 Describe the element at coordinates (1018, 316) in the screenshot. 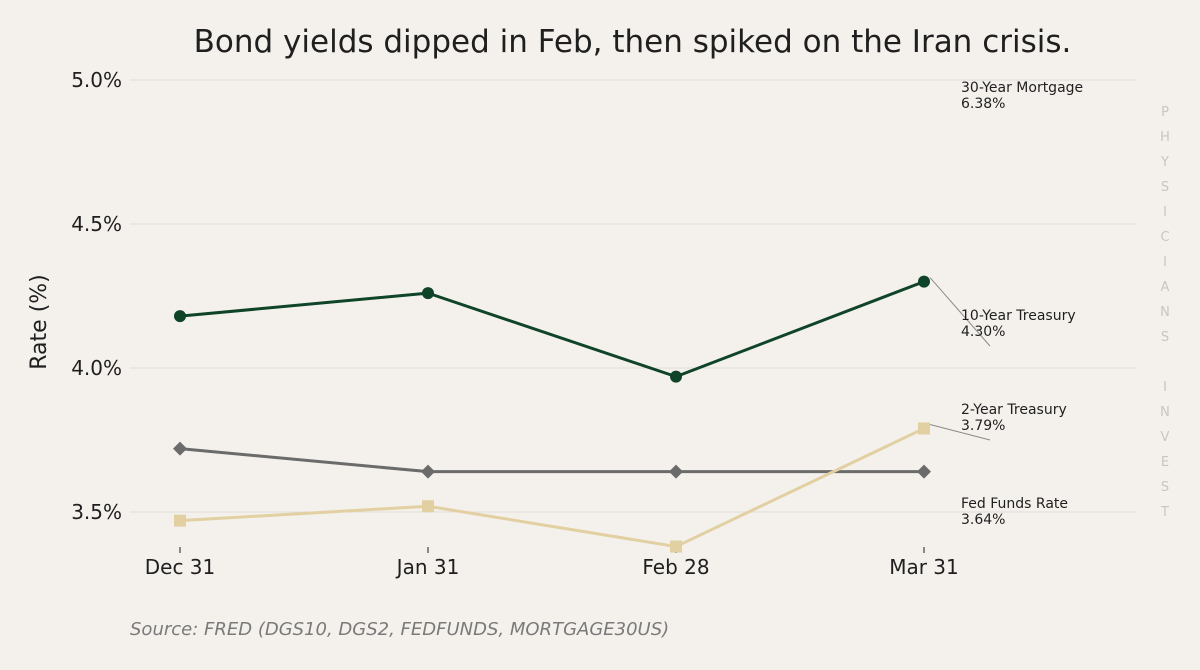

I see `series-end-label-name: 10-Year Treasury` at that location.